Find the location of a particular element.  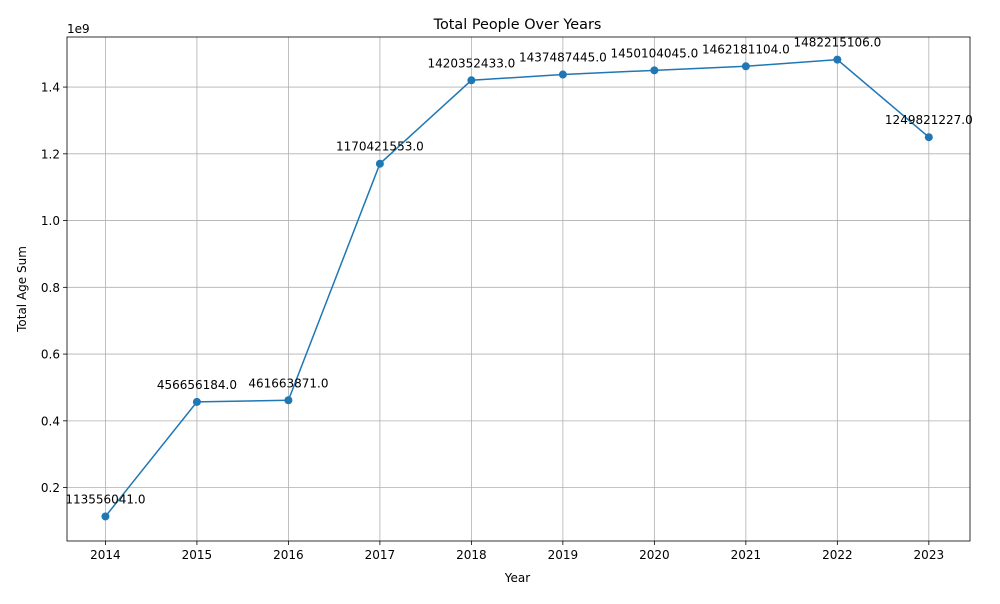

data-label: 1170421553.0 is located at coordinates (380, 147).